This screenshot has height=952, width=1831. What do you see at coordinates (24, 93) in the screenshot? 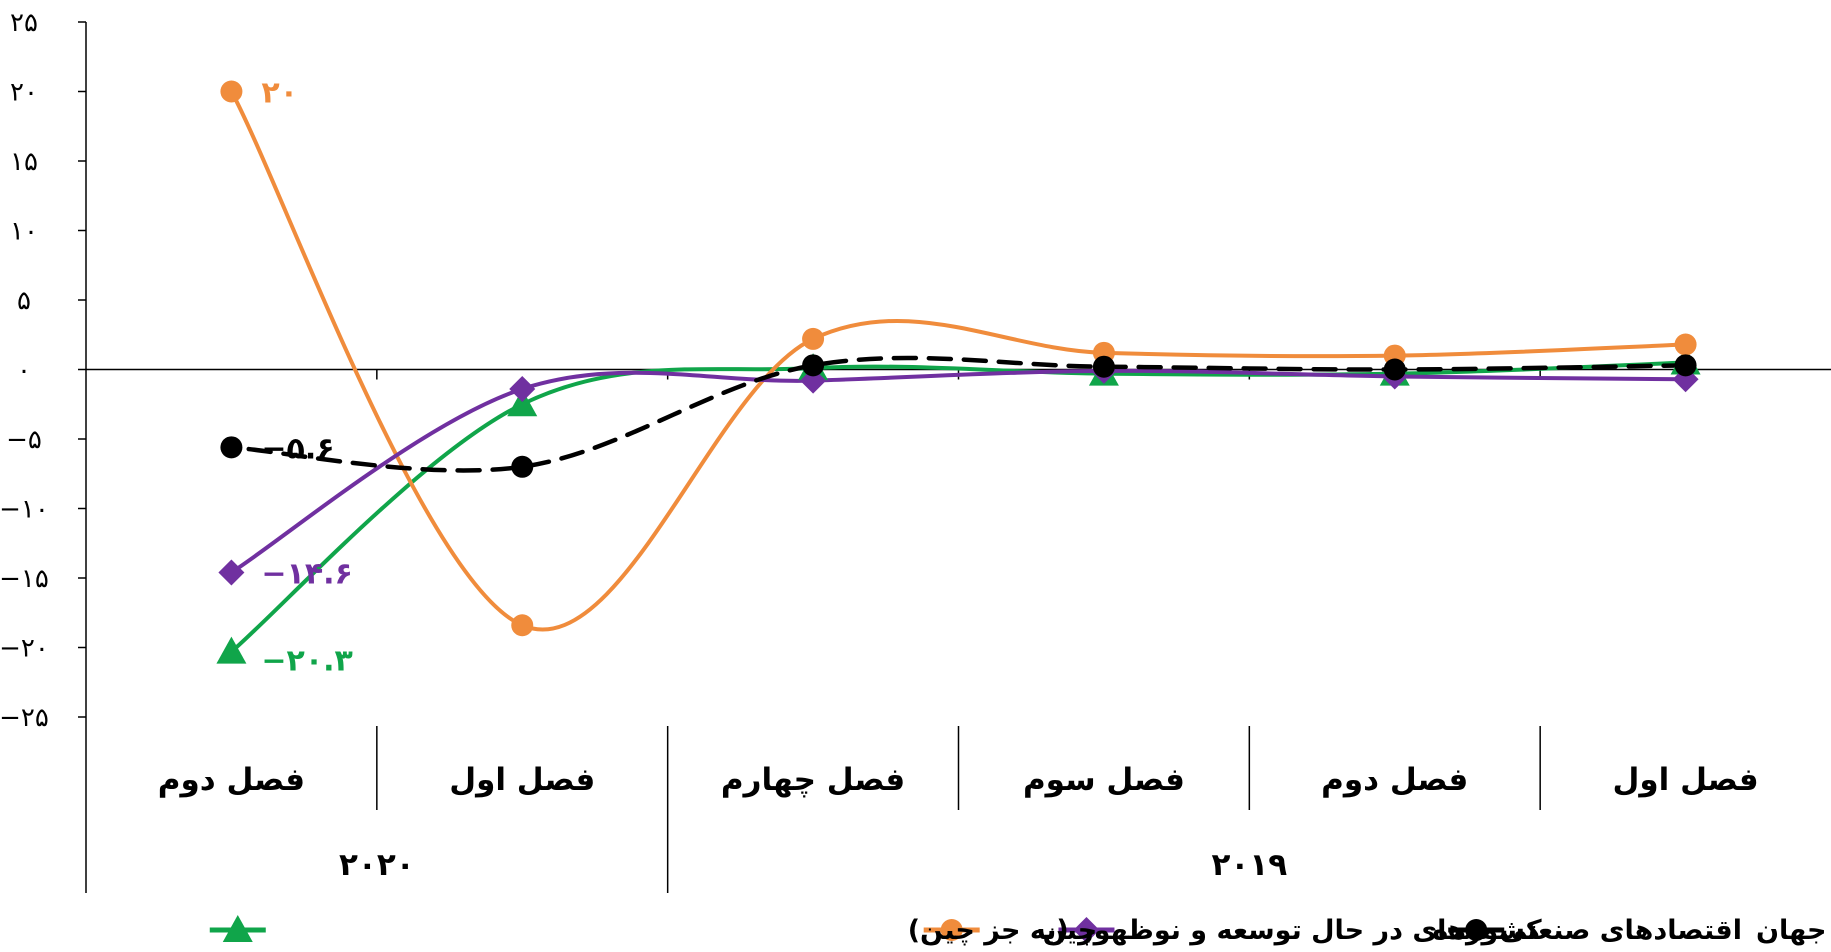
I see `y-tick-label: ۲۰` at bounding box center [24, 93].